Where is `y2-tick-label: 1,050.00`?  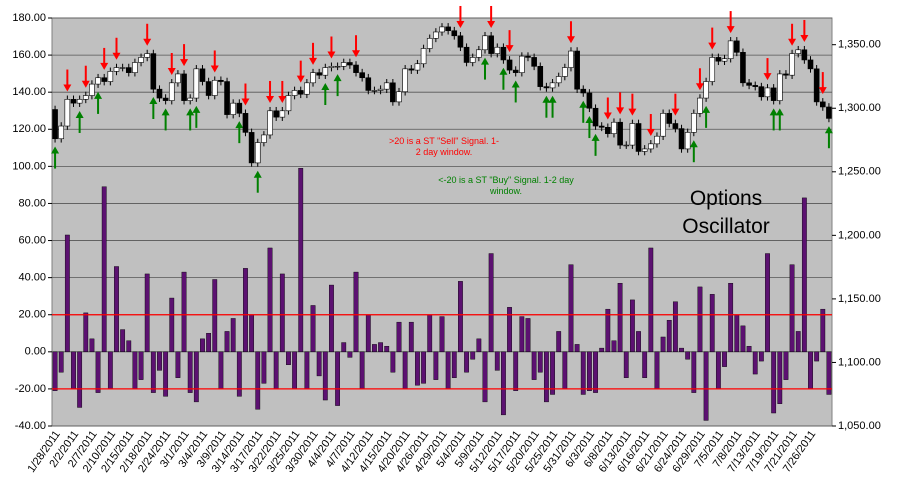 y2-tick-label: 1,050.00 is located at coordinates (859, 426).